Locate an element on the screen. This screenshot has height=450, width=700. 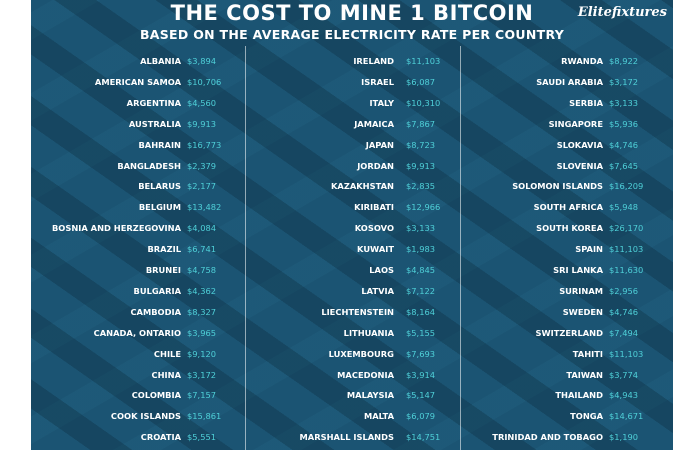
country-row: KUWAIT $1,983 is located at coordinates (353, 249).